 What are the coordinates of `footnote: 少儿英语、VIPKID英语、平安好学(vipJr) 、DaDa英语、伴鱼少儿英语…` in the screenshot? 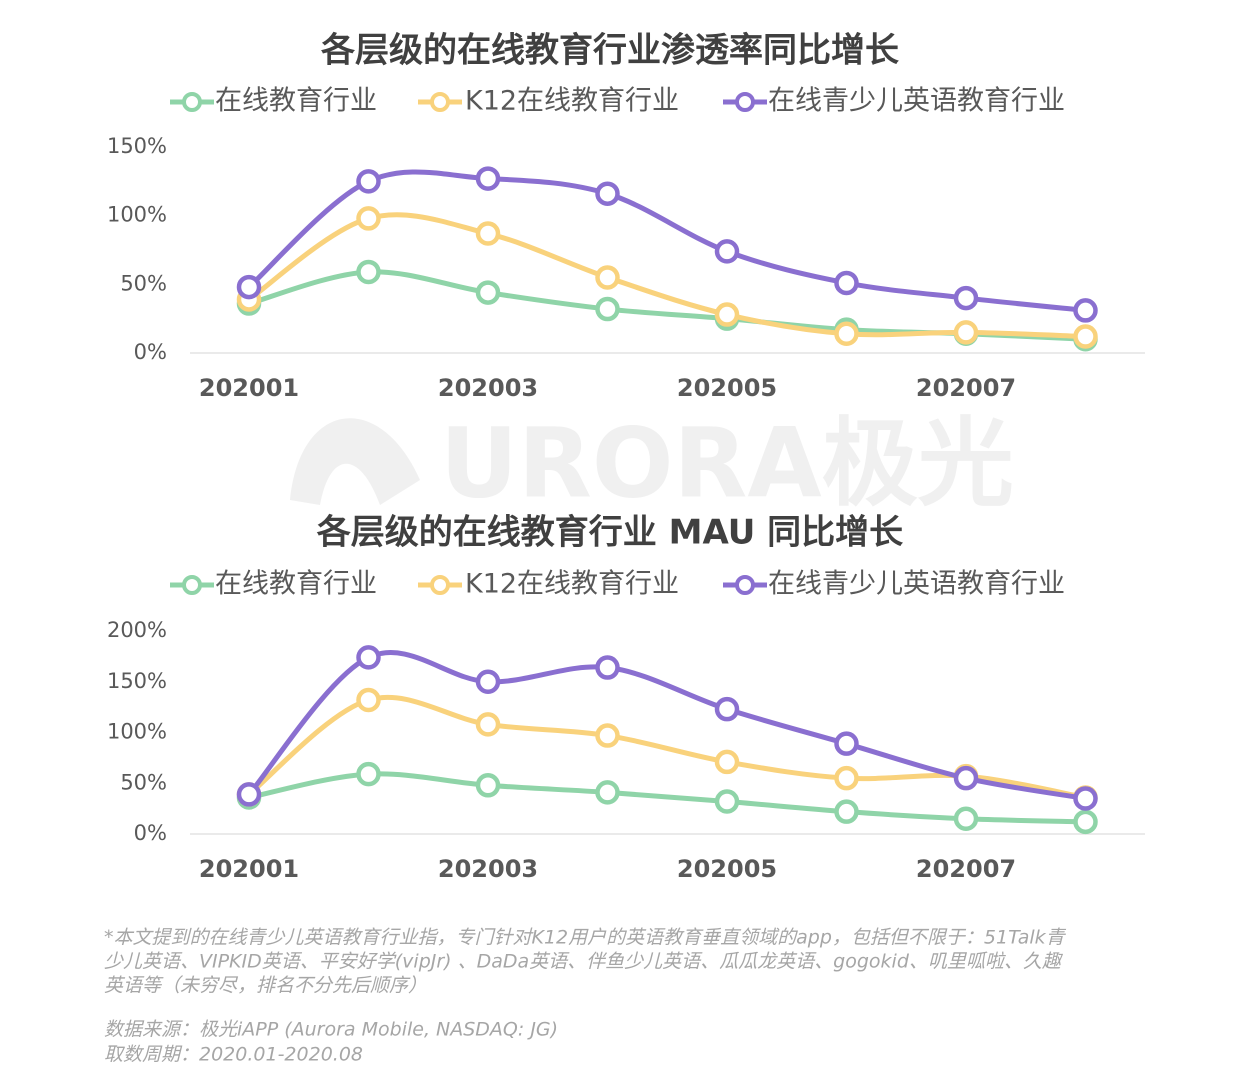 It's located at (584, 962).